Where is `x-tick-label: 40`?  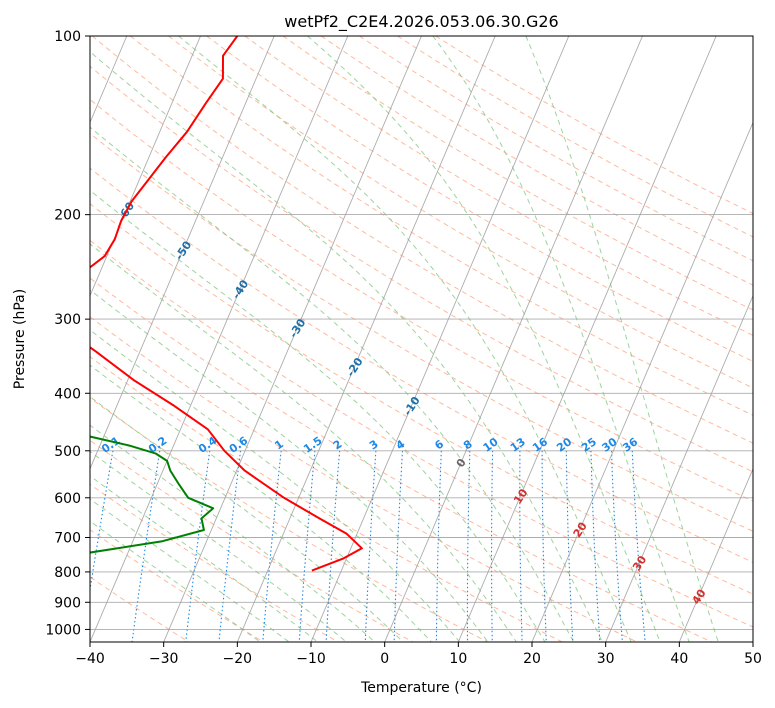 x-tick-label: 40 is located at coordinates (679, 659).